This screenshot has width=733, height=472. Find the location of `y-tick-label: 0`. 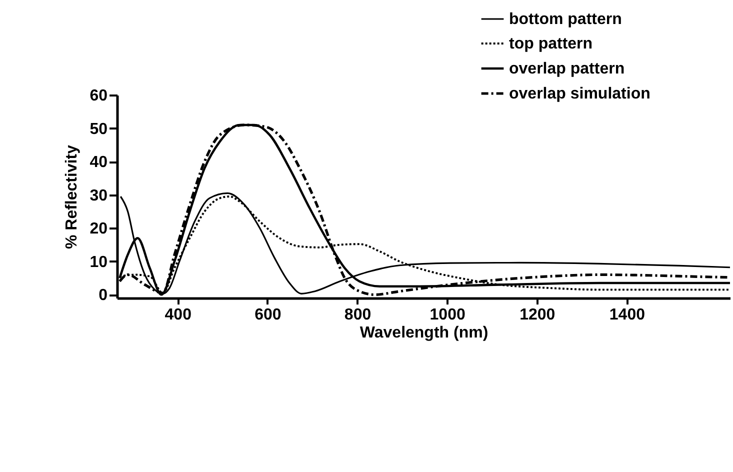

y-tick-label: 0 is located at coordinates (103, 295).